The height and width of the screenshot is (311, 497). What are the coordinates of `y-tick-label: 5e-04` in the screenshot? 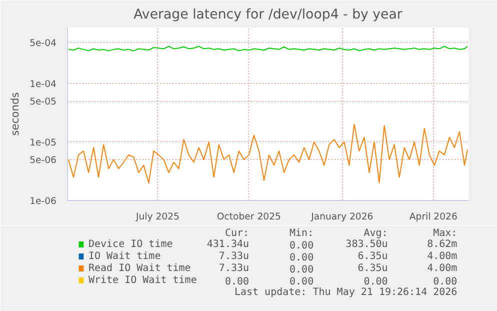 It's located at (43, 43).